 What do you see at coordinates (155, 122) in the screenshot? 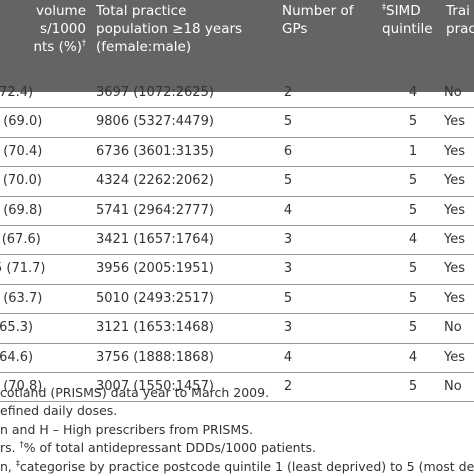
I see `cell-population: 9806 (5327:4479)` at bounding box center [155, 122].